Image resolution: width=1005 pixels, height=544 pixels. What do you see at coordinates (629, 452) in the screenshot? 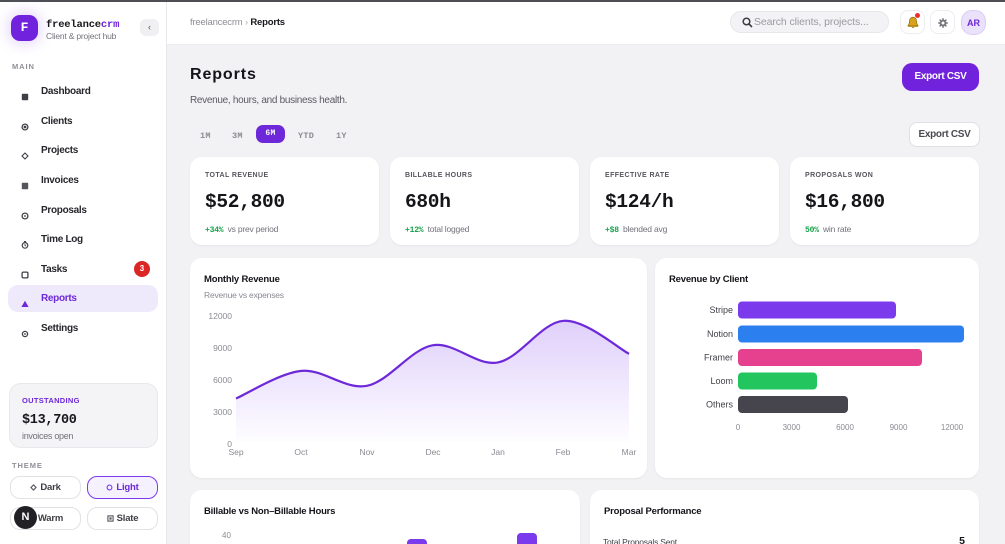
I see `svg-text: Mar` at bounding box center [629, 452].